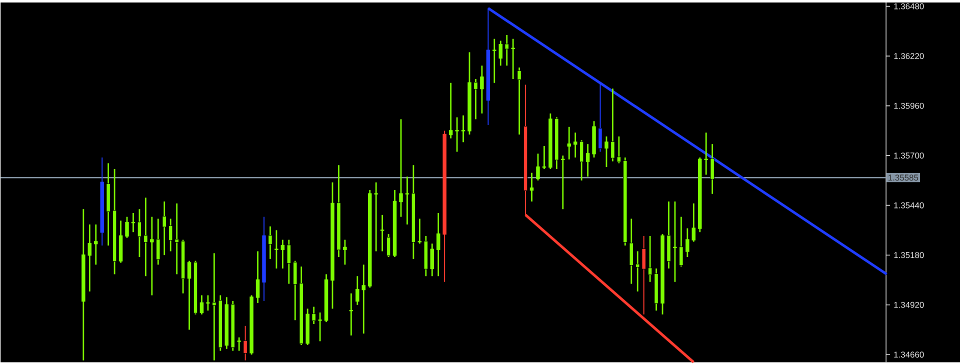  What do you see at coordinates (909, 255) in the screenshot?
I see `y-tick-label: 1.35180` at bounding box center [909, 255].